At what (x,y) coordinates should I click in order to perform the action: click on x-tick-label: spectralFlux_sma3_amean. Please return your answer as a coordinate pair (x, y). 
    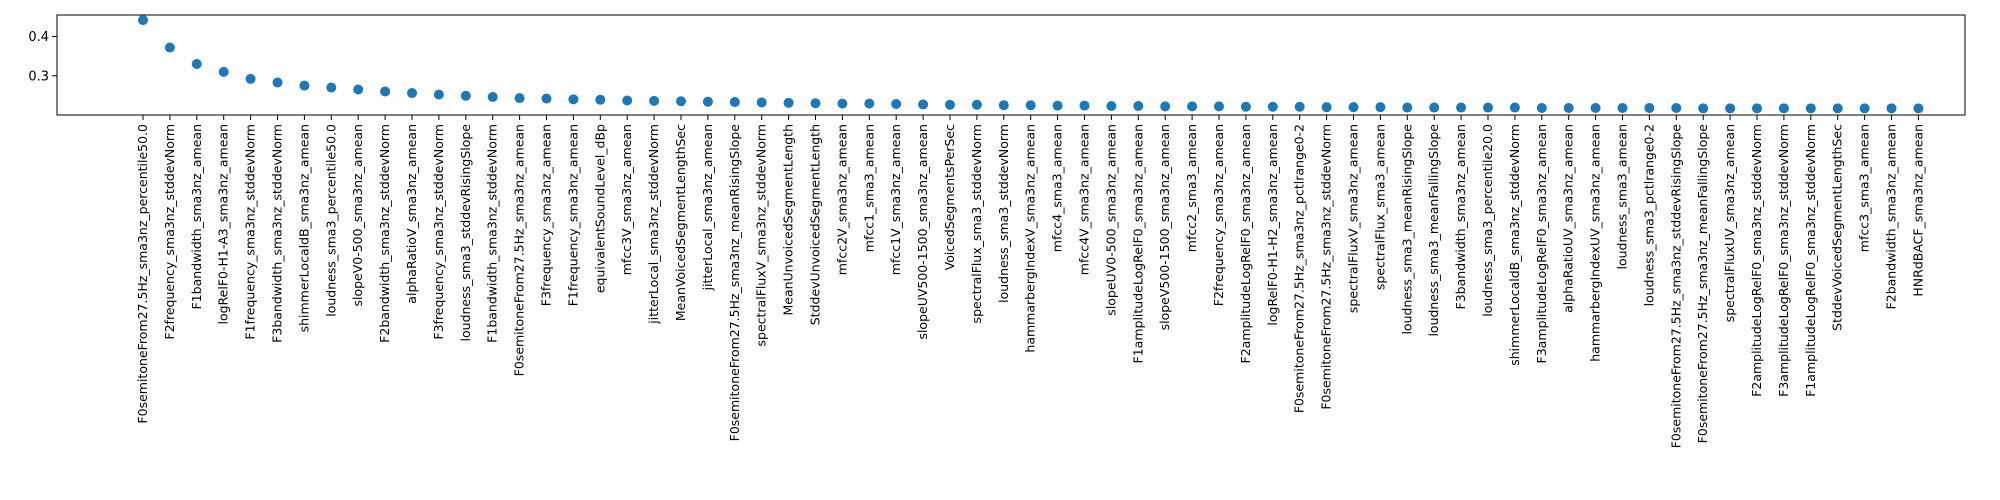
    Looking at the image, I should click on (1379, 207).